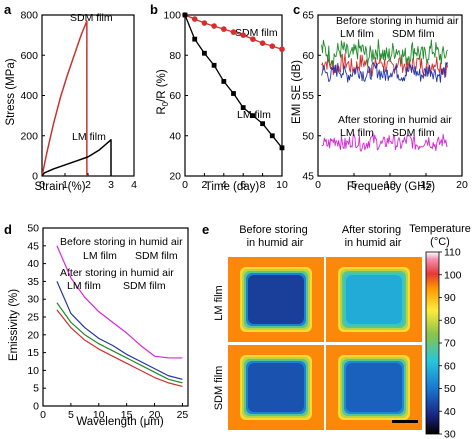  I want to click on chart-a-xtick-label: 1, so click(65, 185).